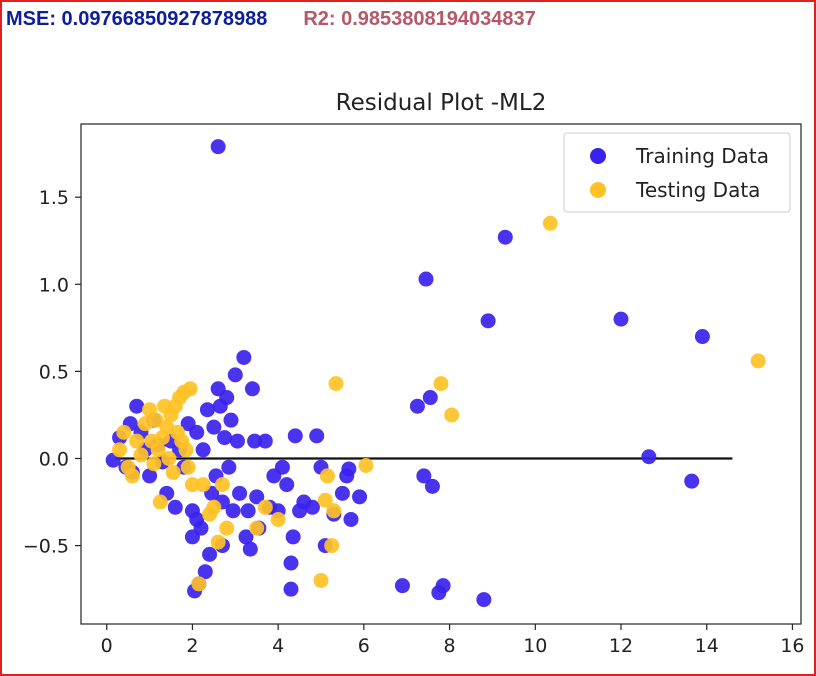  I want to click on x-tick-label: 2, so click(192, 646).